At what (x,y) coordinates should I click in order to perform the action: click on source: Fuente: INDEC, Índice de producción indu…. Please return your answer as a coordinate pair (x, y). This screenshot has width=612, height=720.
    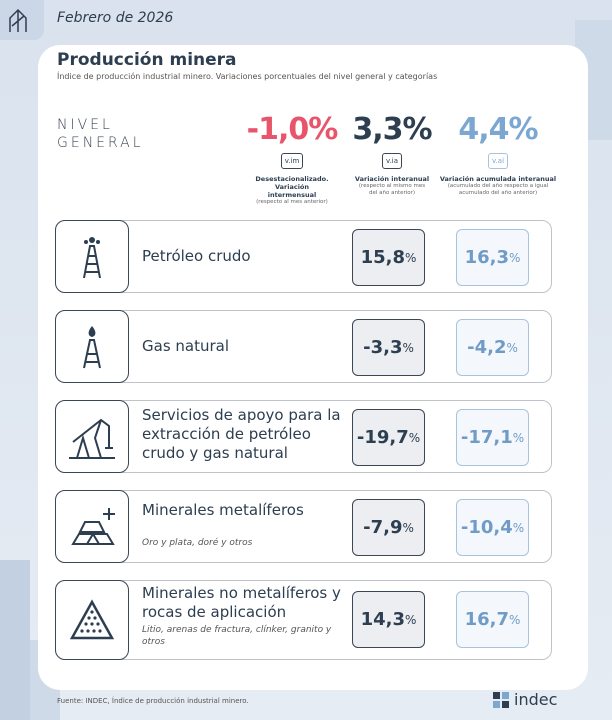
    Looking at the image, I should click on (153, 701).